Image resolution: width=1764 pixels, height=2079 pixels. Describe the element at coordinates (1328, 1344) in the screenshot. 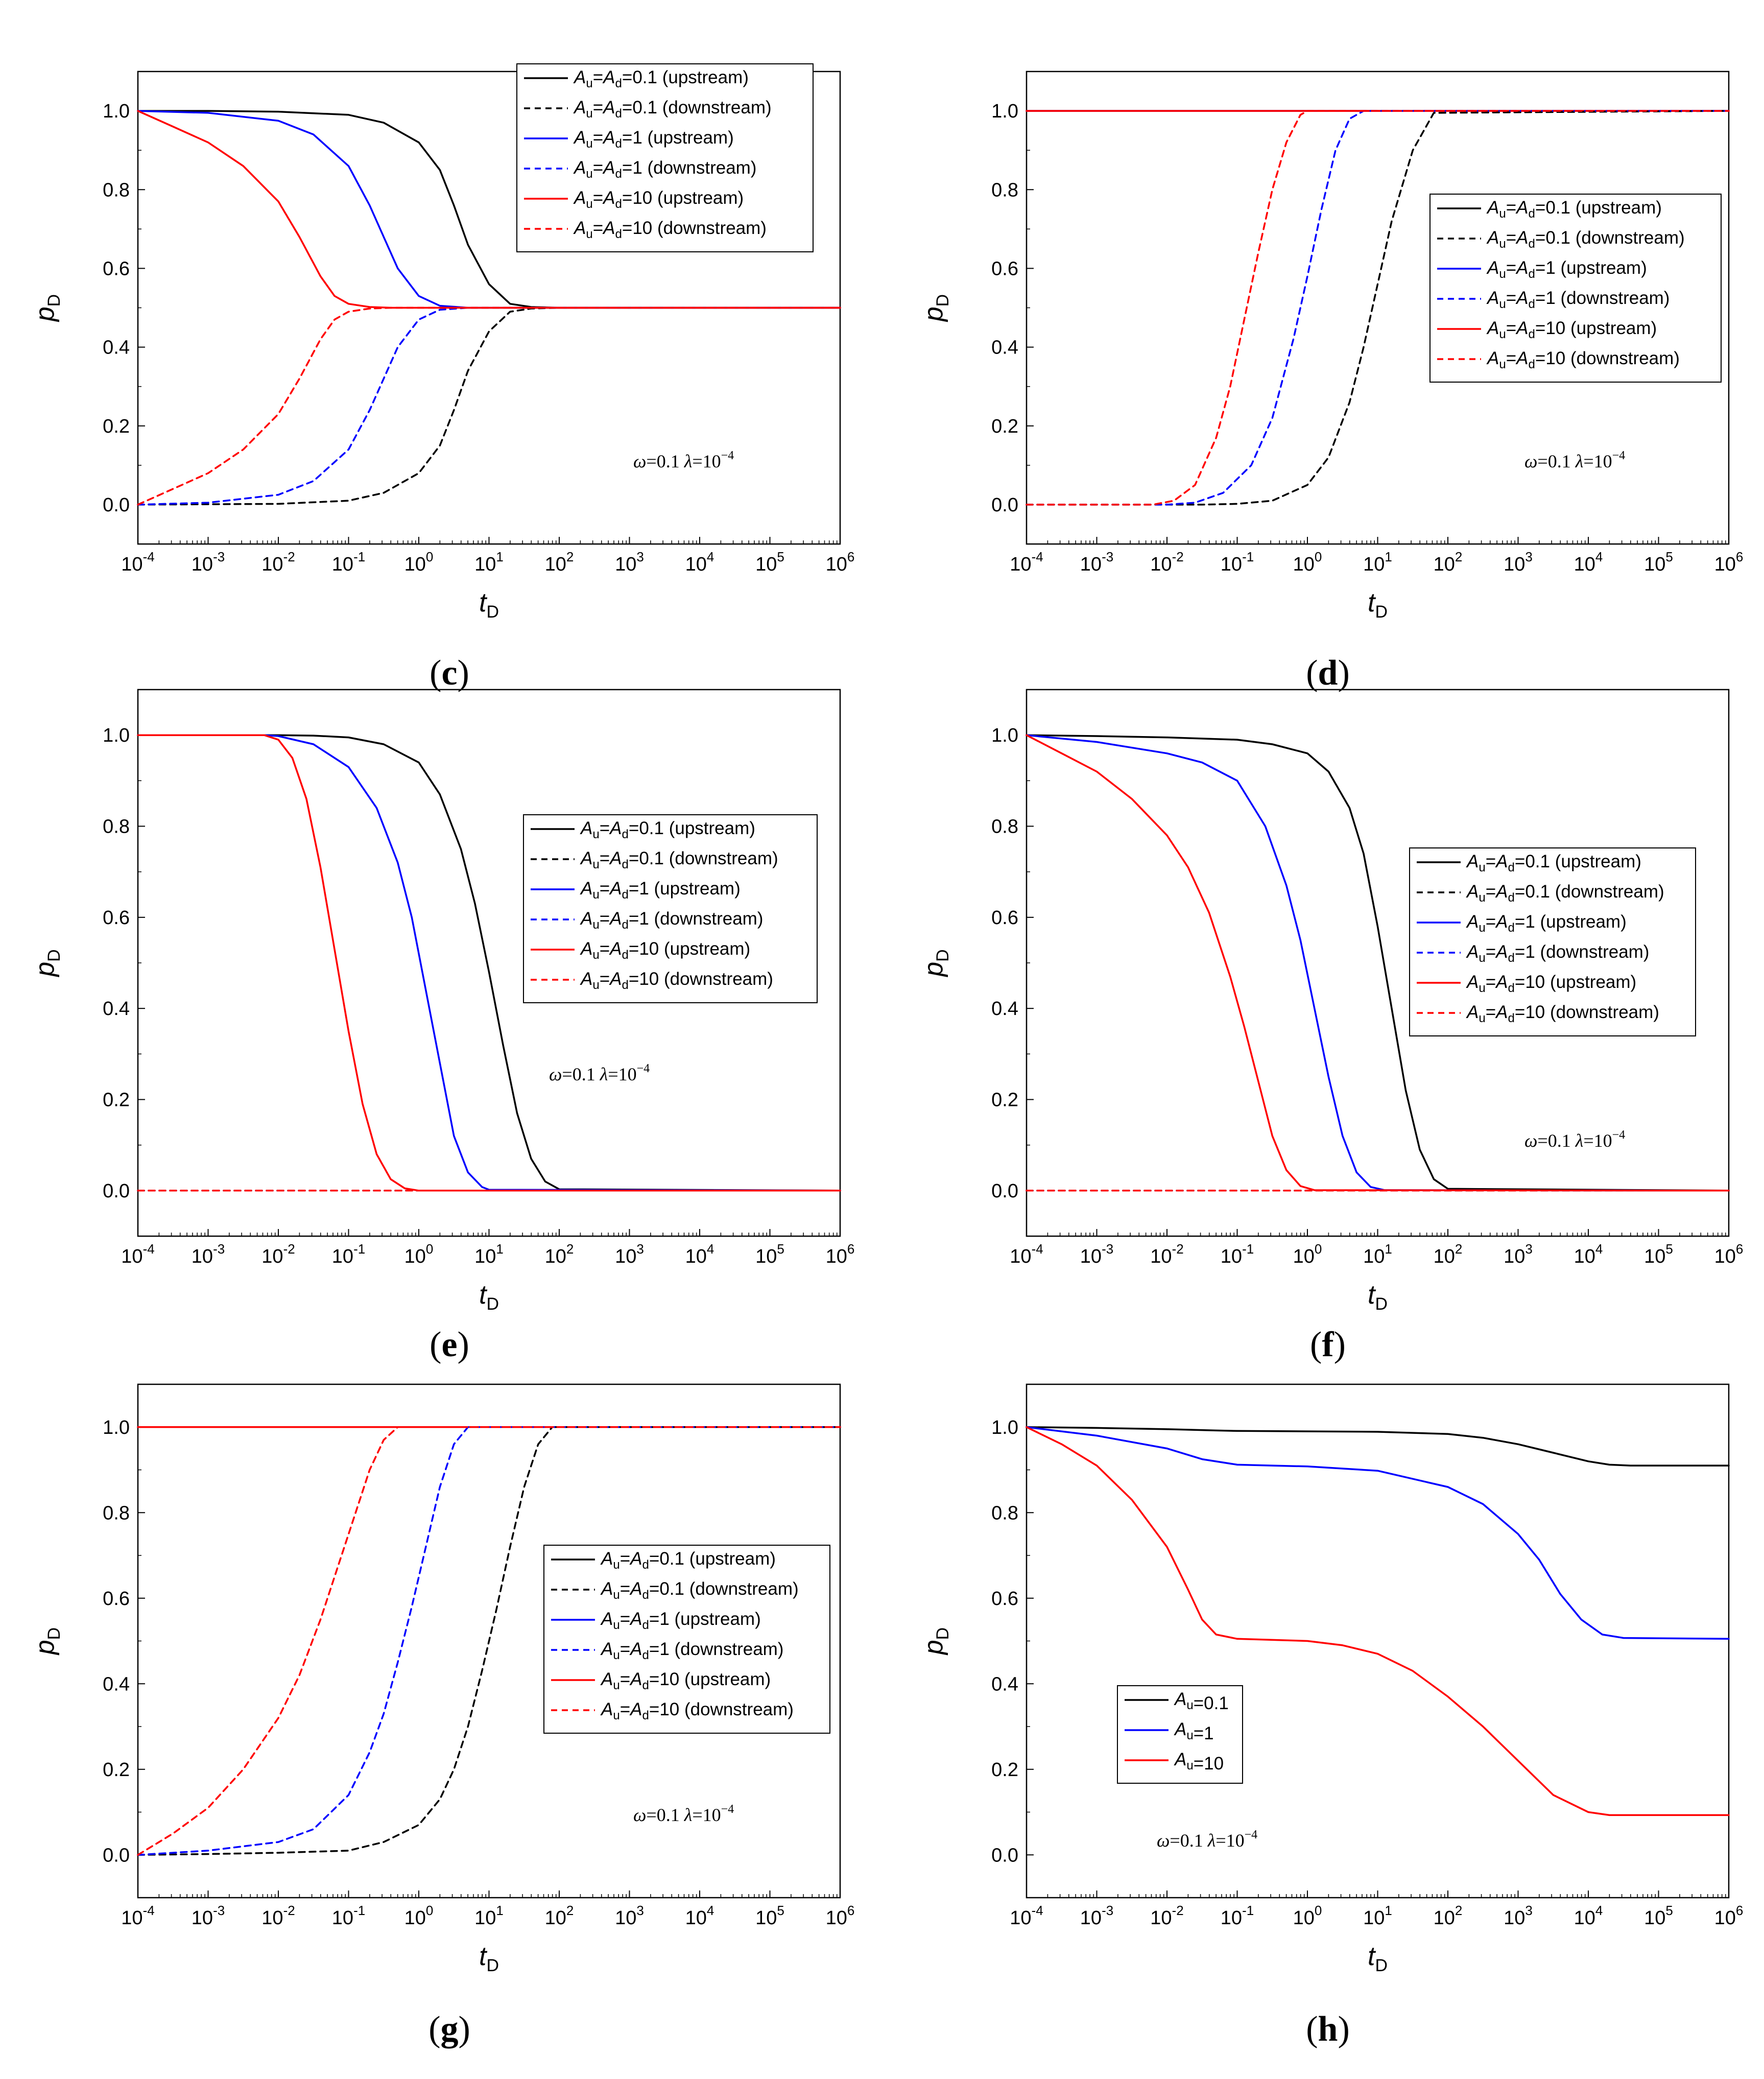

I see `panel-label: (f)` at that location.